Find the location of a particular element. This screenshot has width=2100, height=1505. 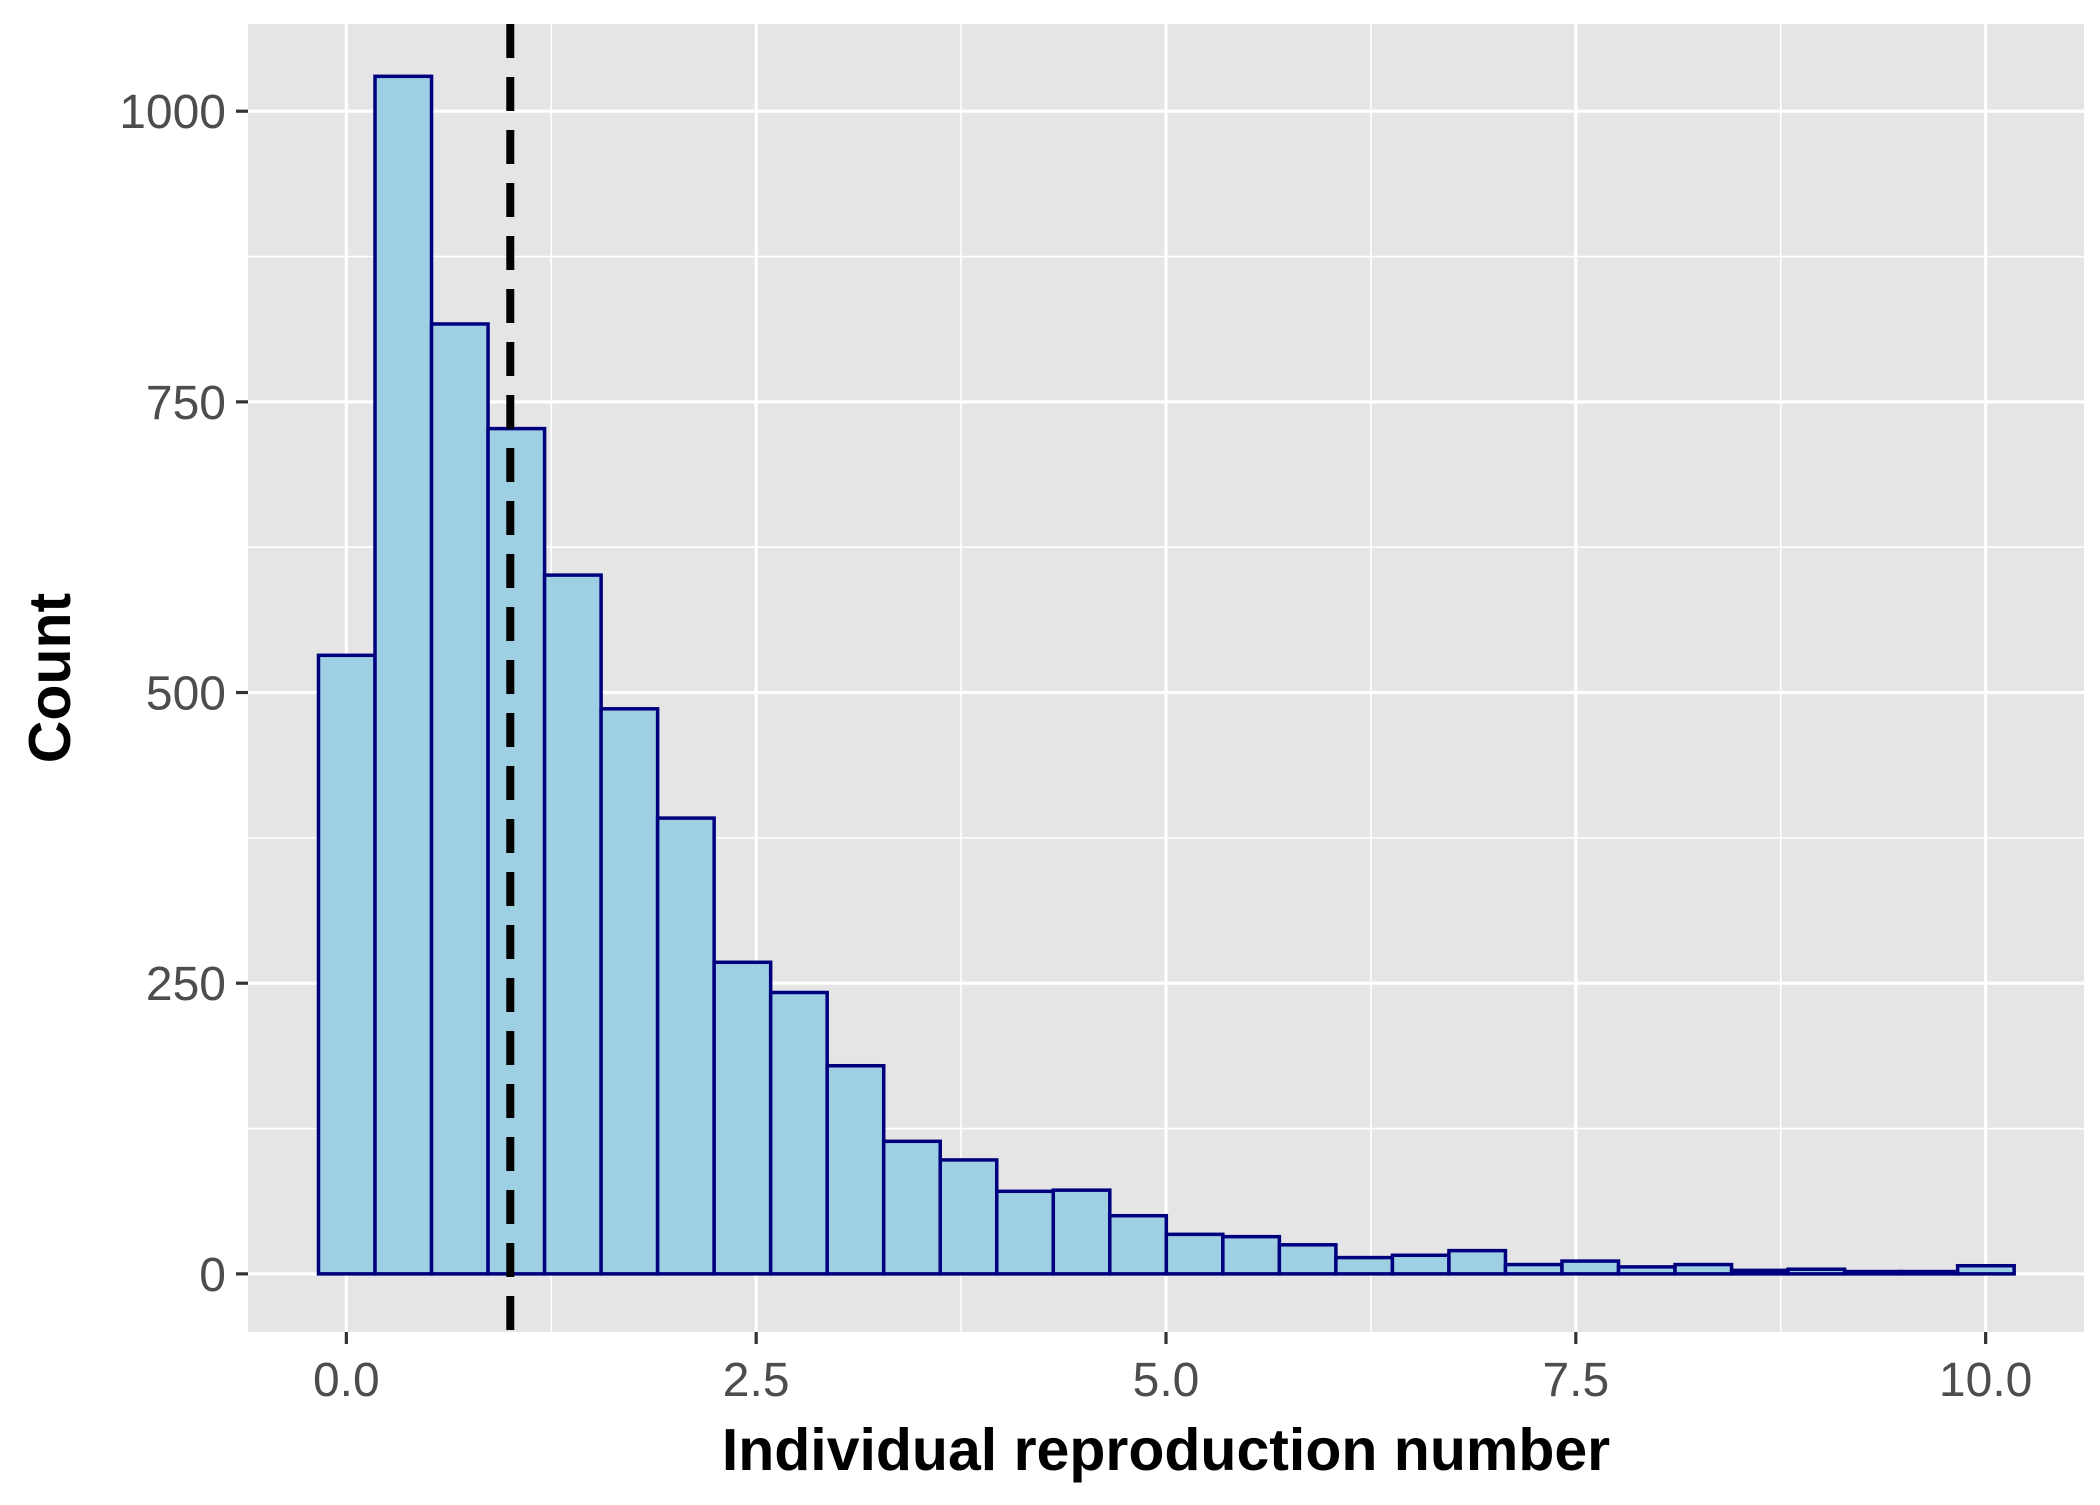

y-tick-label: 750 is located at coordinates (186, 403).